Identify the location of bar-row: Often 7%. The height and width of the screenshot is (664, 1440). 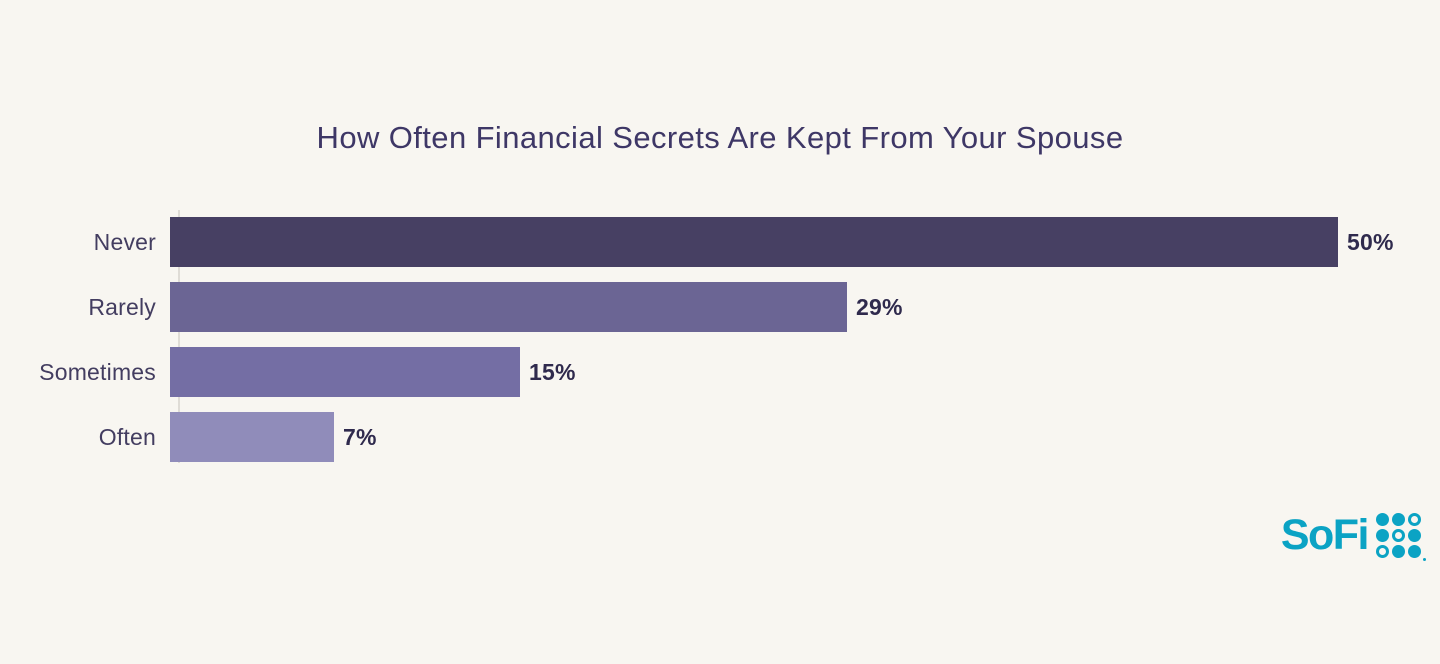
(697, 437).